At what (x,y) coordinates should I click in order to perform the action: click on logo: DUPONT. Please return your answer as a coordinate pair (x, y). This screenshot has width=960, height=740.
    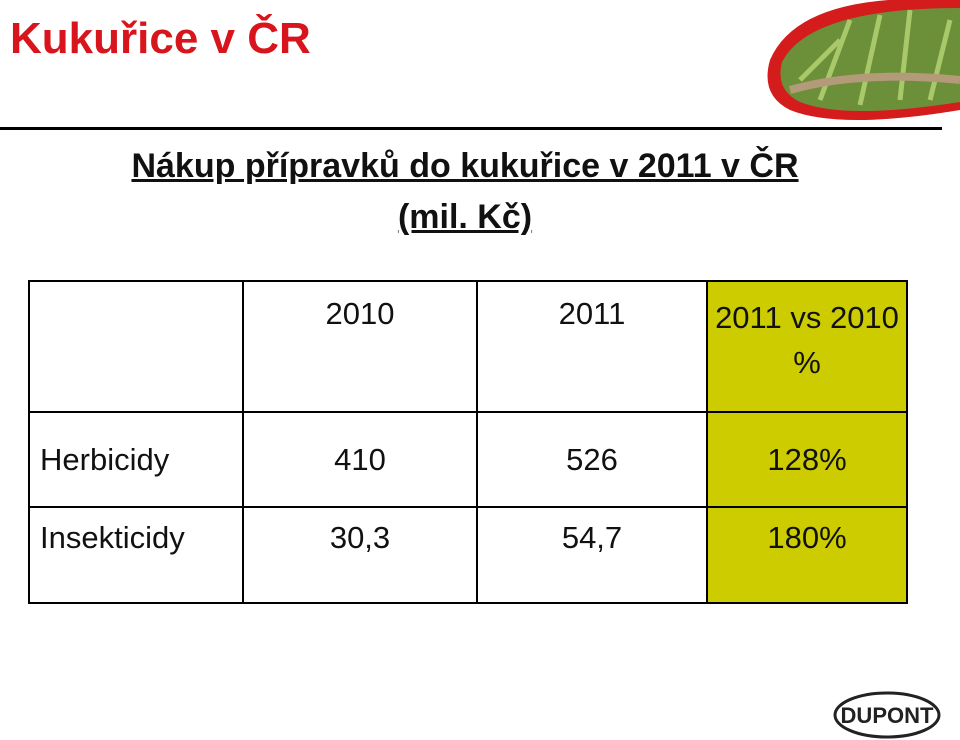
    Looking at the image, I should click on (887, 715).